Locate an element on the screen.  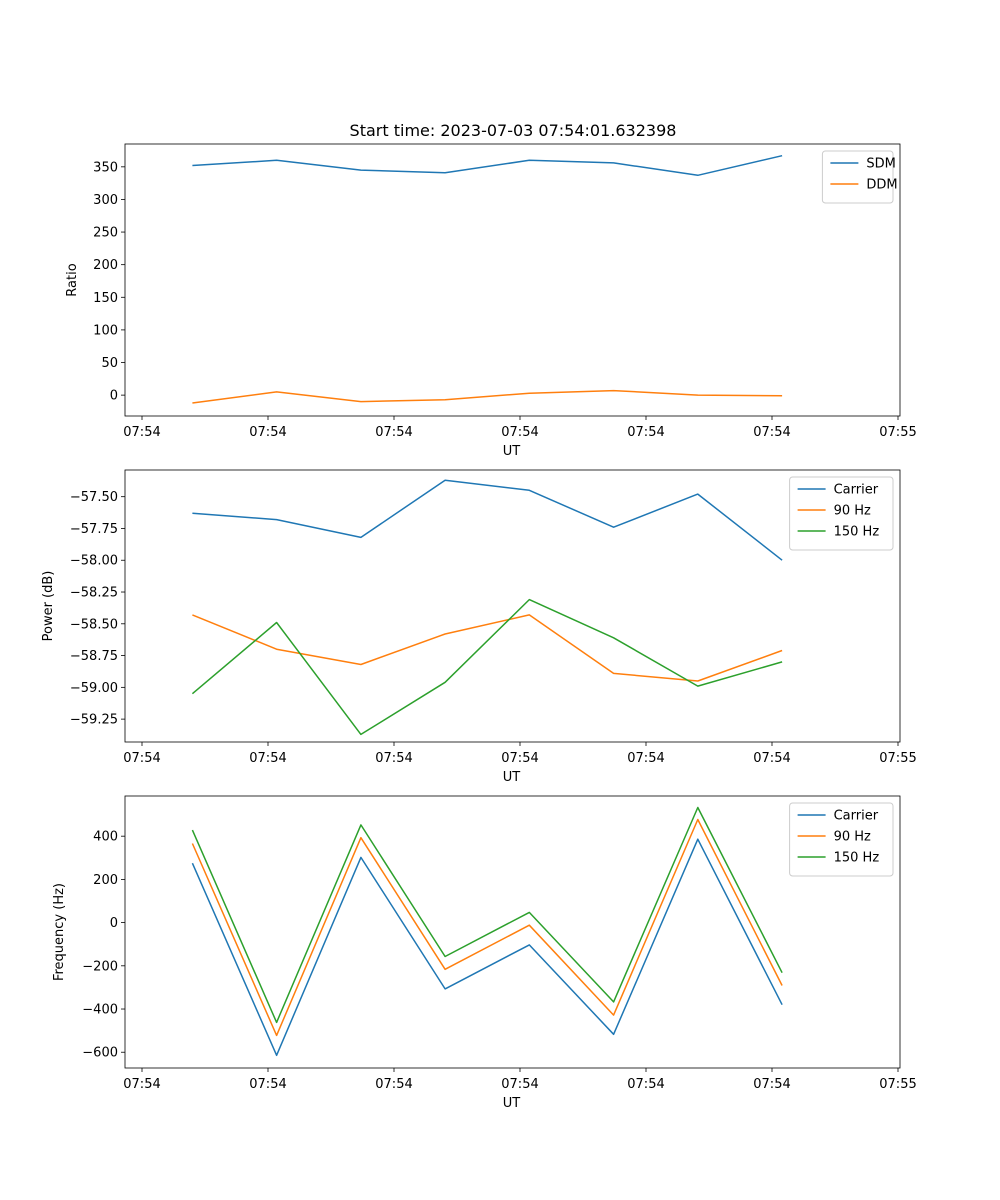
y-tick-label: −58.50 is located at coordinates (94, 624).